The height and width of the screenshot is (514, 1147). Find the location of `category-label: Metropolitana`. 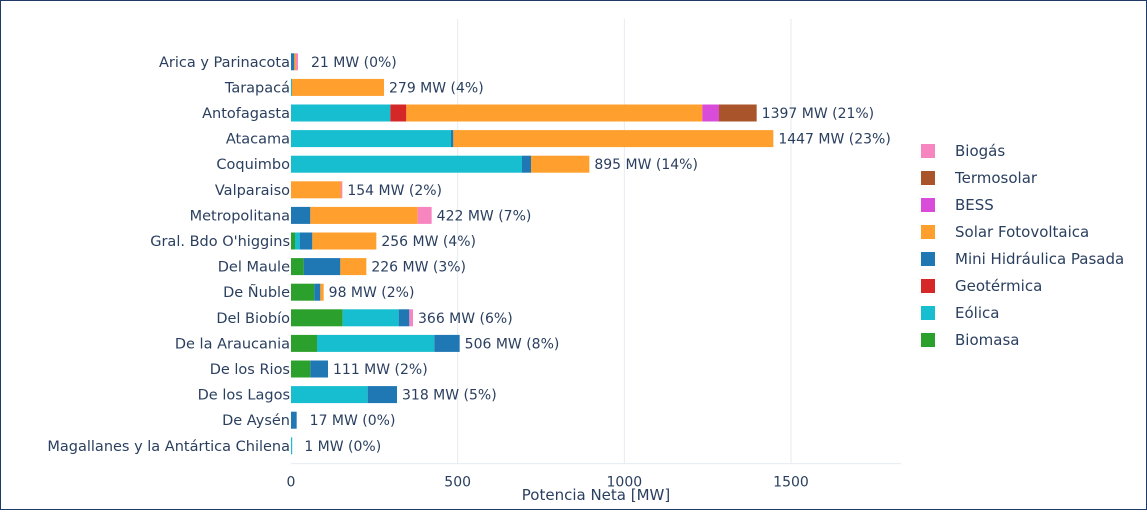

category-label: Metropolitana is located at coordinates (240, 216).